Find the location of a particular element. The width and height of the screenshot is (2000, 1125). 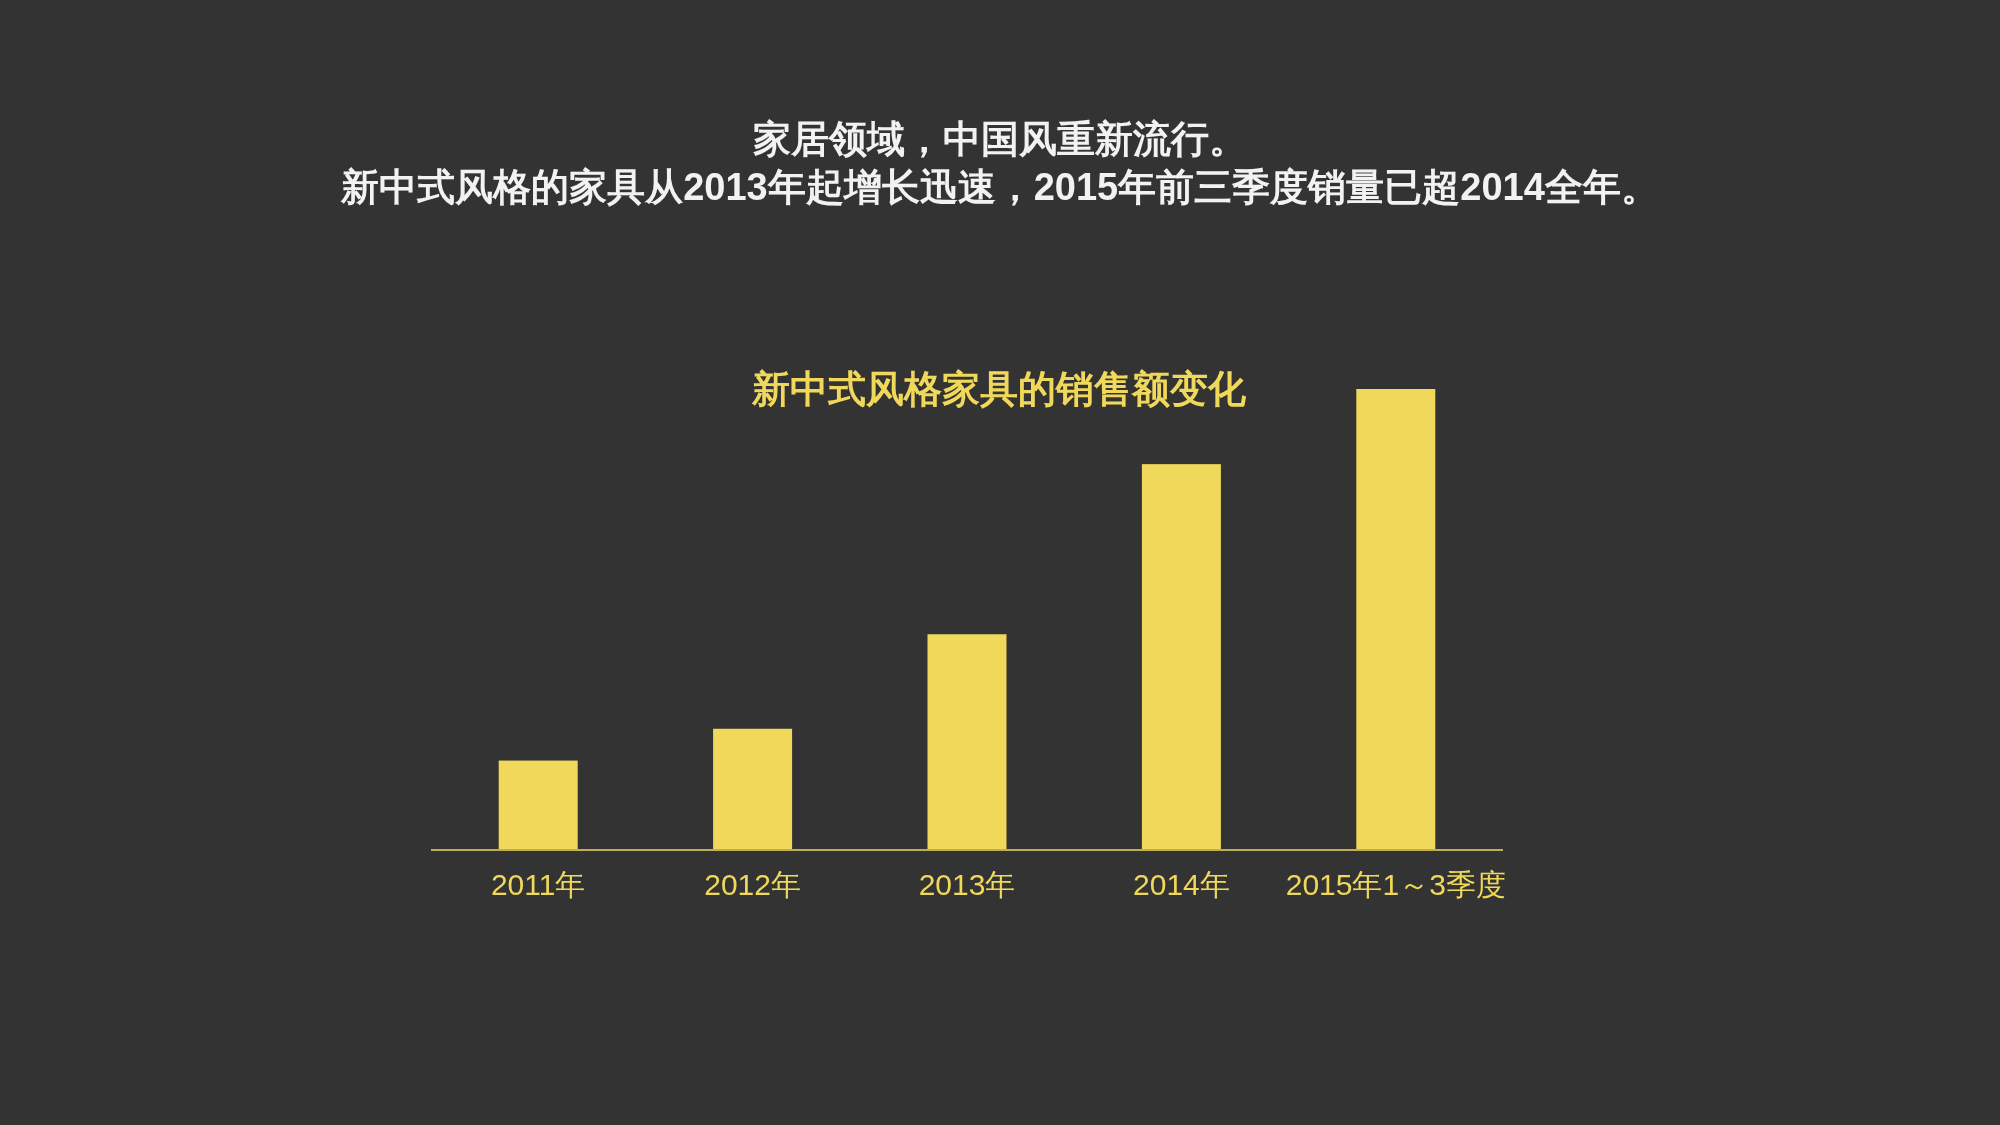

annotation: 家居领域，中国风重新流行。 is located at coordinates (1000, 139).